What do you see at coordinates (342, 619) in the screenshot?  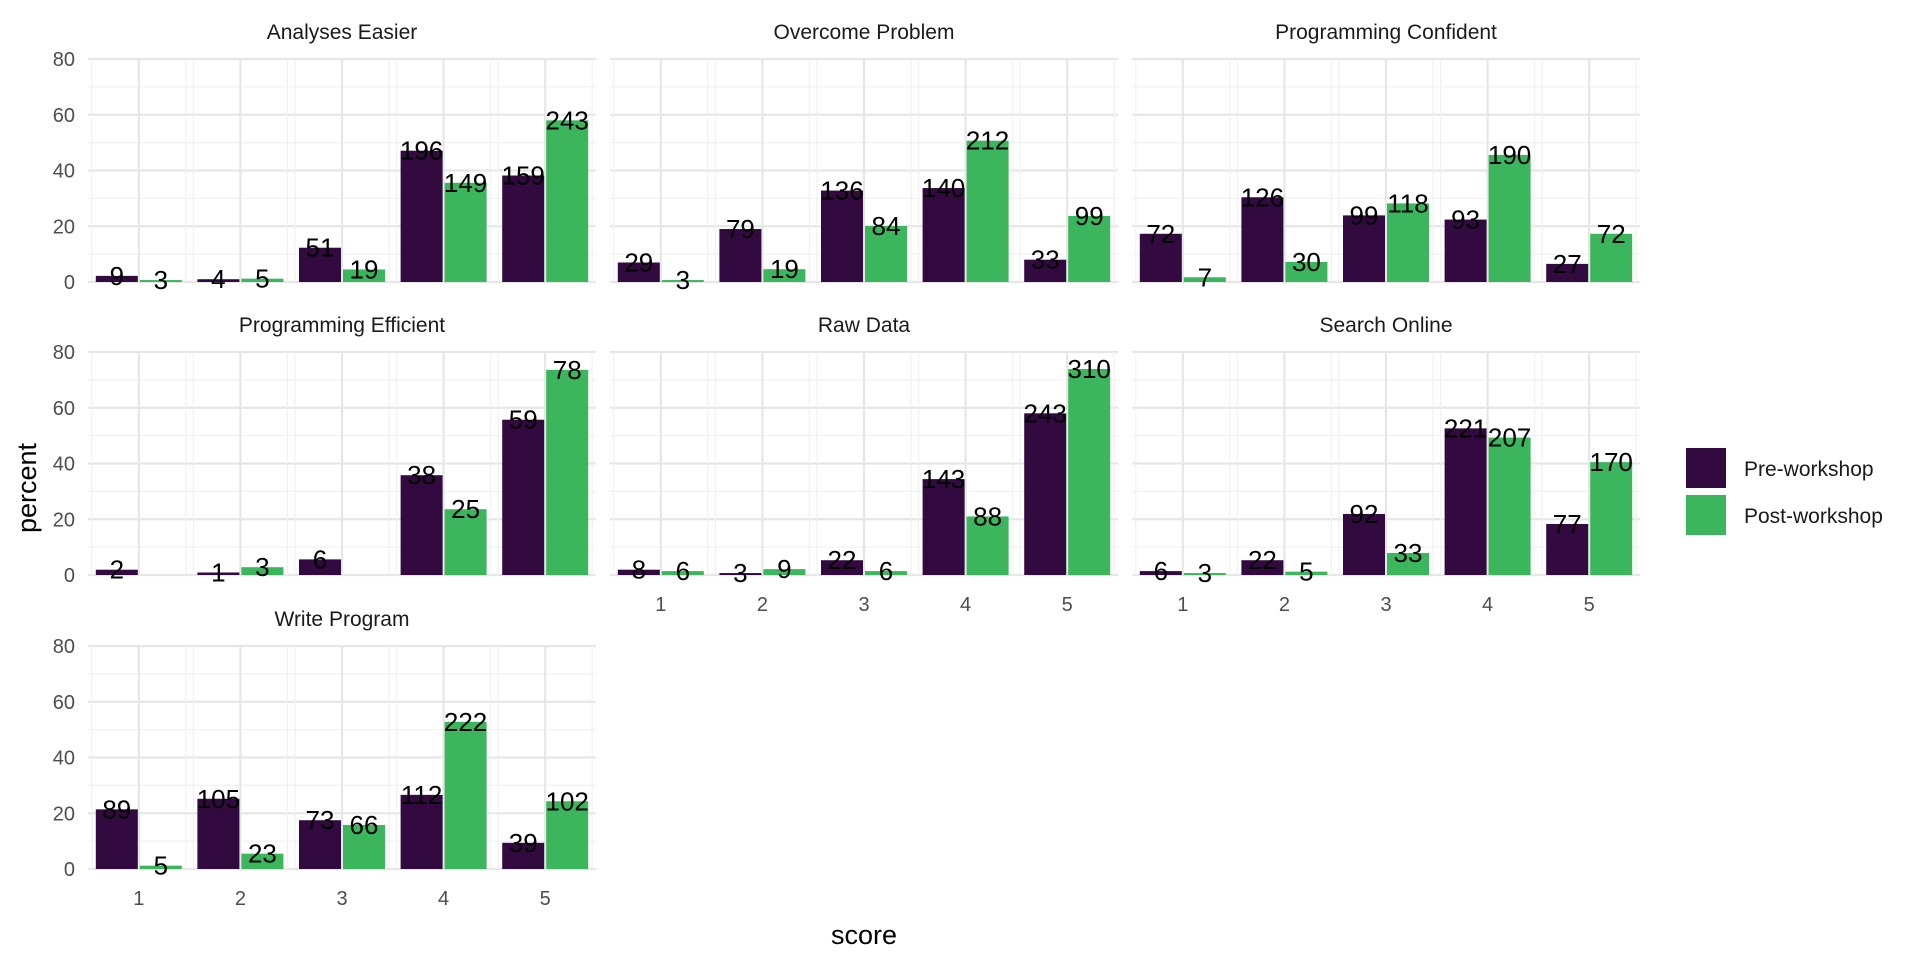 I see `panel-title: Write Program` at bounding box center [342, 619].